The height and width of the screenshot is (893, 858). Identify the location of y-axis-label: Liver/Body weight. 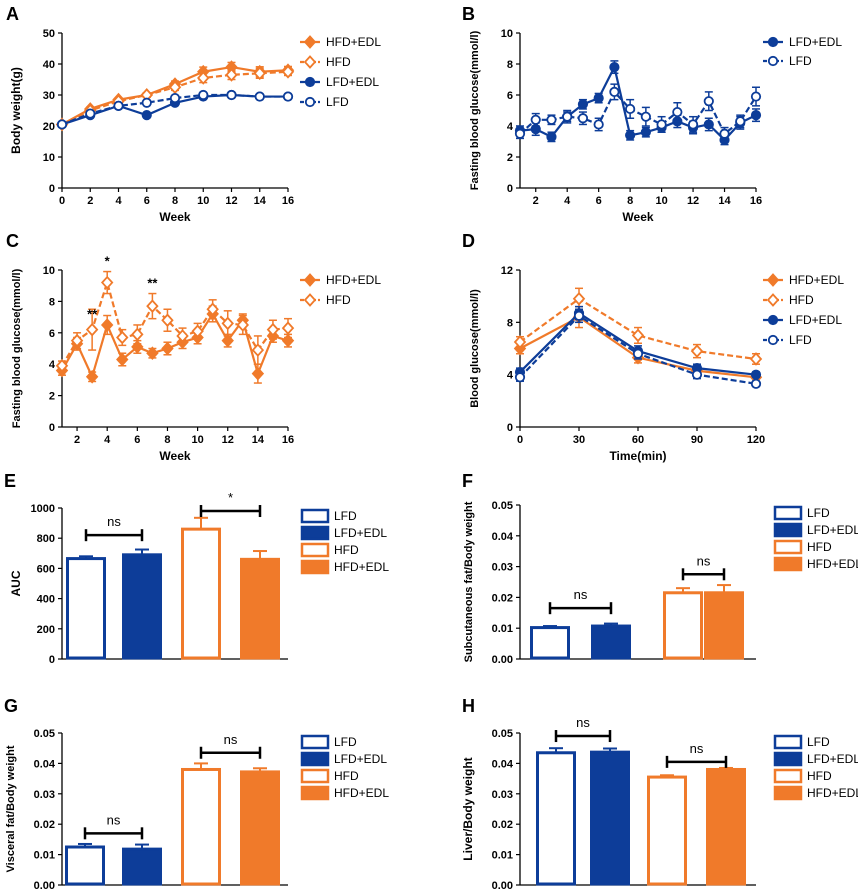
(468, 808).